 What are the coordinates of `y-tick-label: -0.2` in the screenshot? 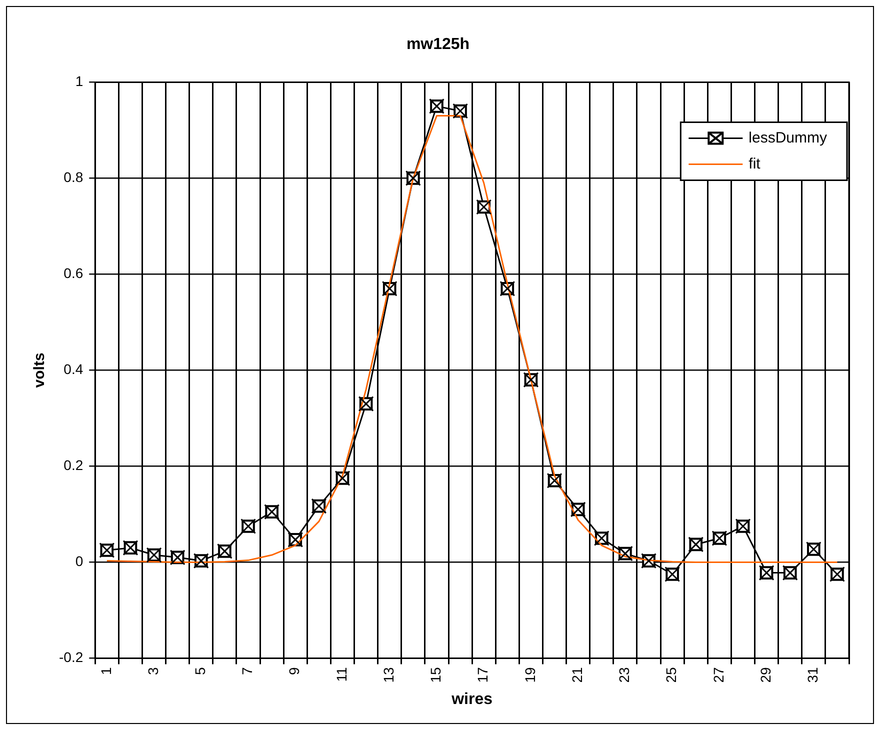 It's located at (71, 657).